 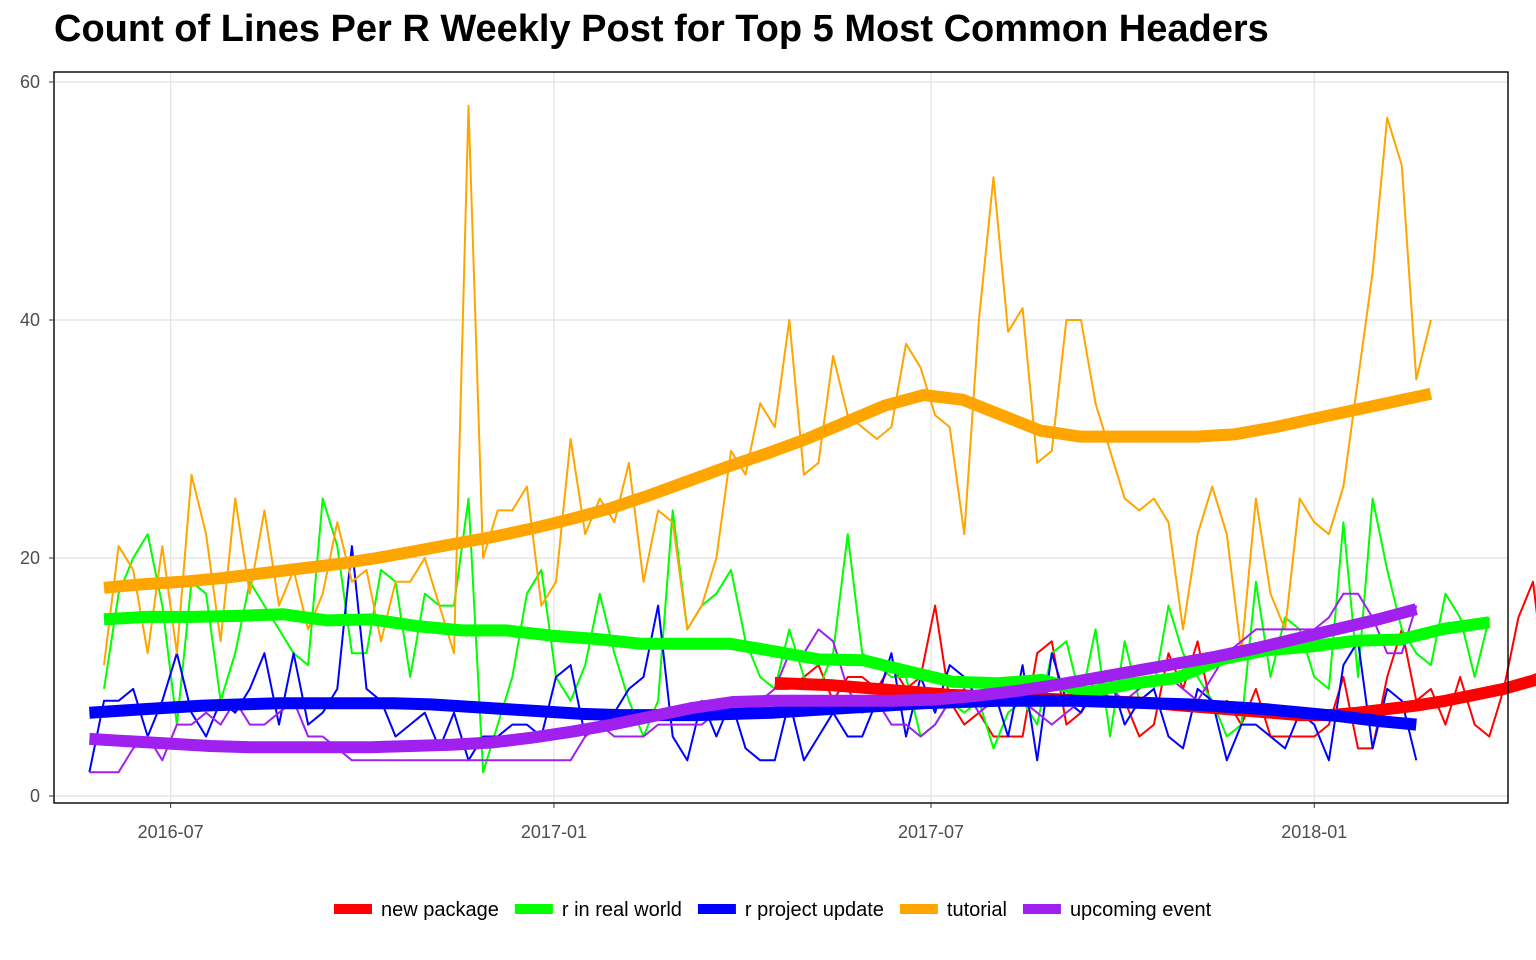 What do you see at coordinates (30, 320) in the screenshot?
I see `y-tick-label: 40` at bounding box center [30, 320].